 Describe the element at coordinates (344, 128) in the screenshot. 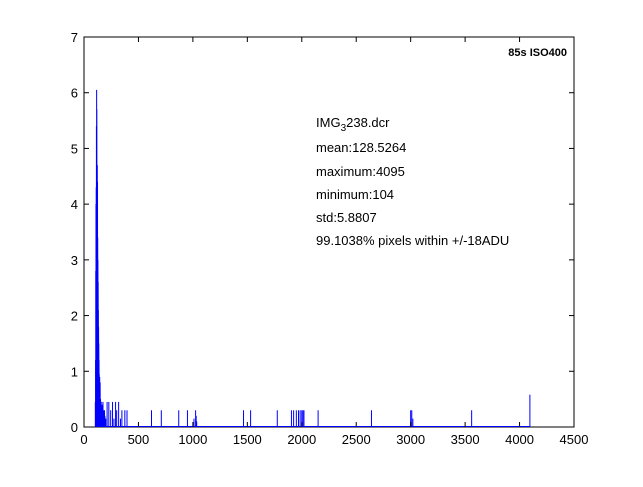

I see `filename-subscript: 3` at that location.